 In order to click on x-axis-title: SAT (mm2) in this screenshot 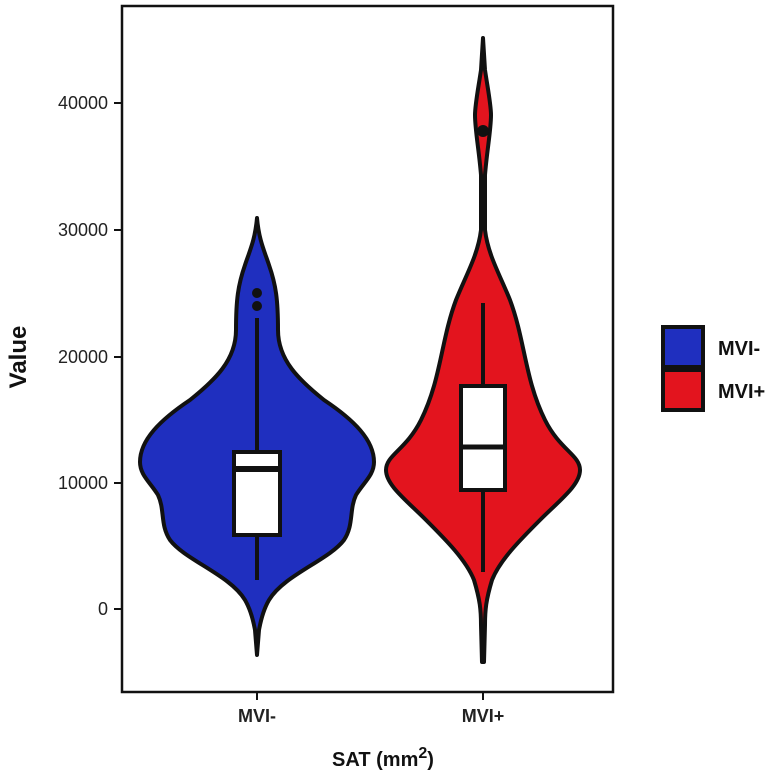, I will do `click(383, 758)`.